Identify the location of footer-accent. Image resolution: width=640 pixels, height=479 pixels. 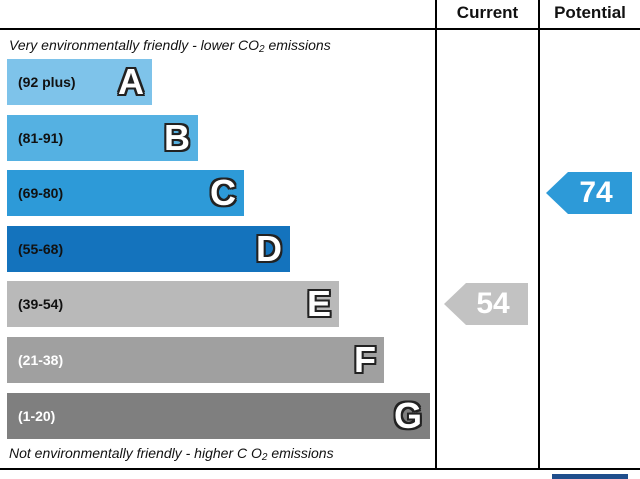
(590, 476).